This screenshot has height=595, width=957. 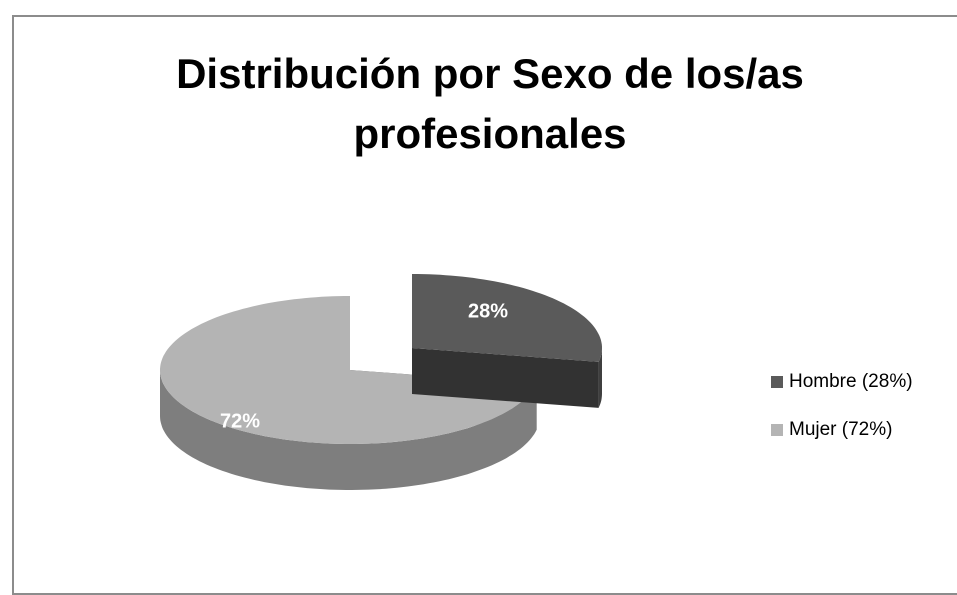 I want to click on data-label: 28%, so click(x=488, y=311).